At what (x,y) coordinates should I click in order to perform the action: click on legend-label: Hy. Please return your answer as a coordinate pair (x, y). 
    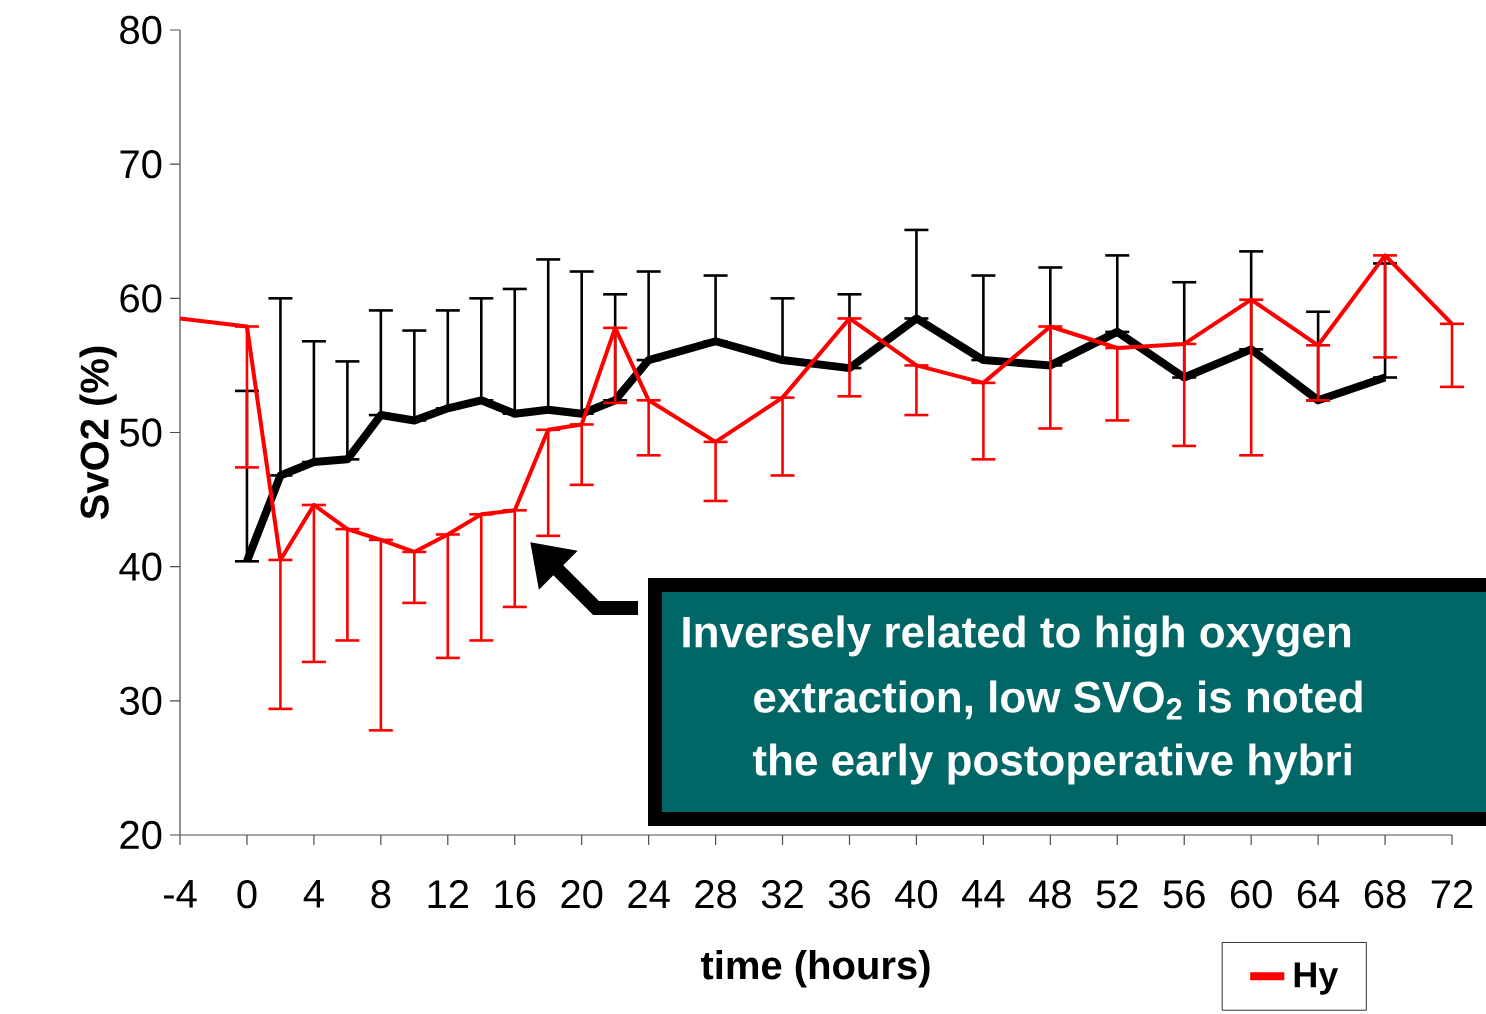
    Looking at the image, I should click on (1316, 978).